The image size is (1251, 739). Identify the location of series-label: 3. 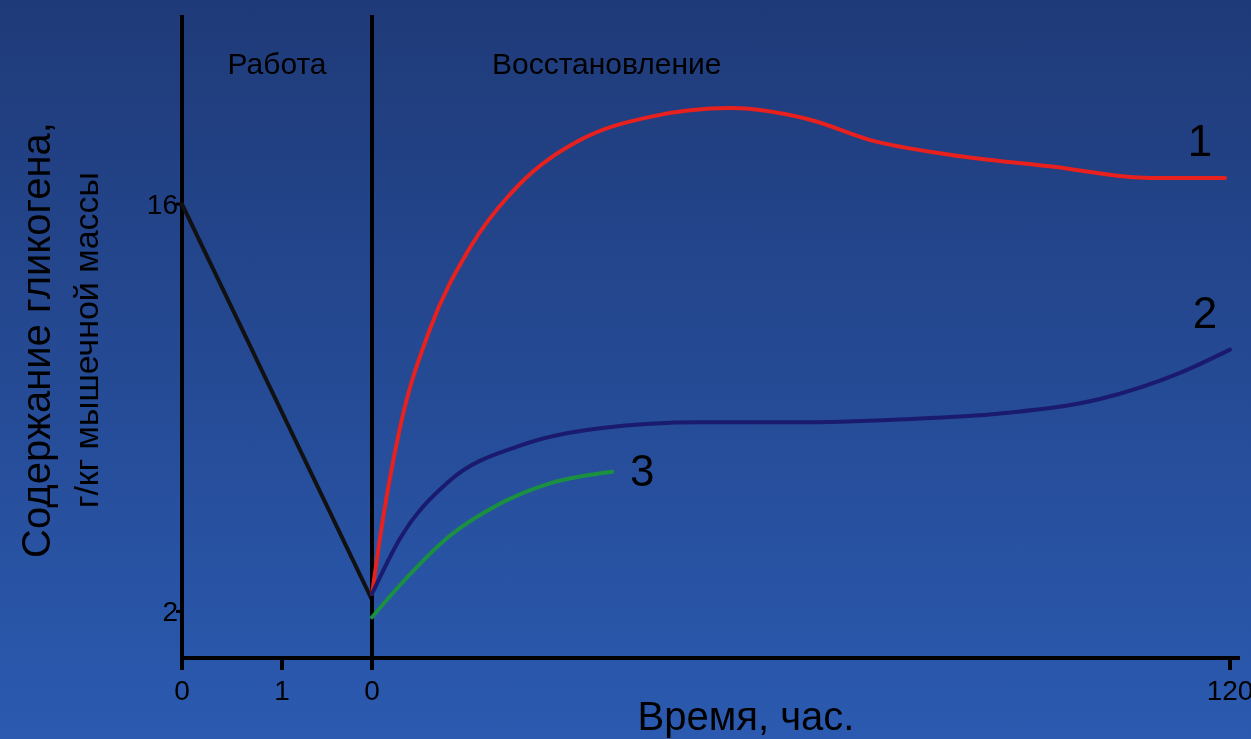
(642, 470).